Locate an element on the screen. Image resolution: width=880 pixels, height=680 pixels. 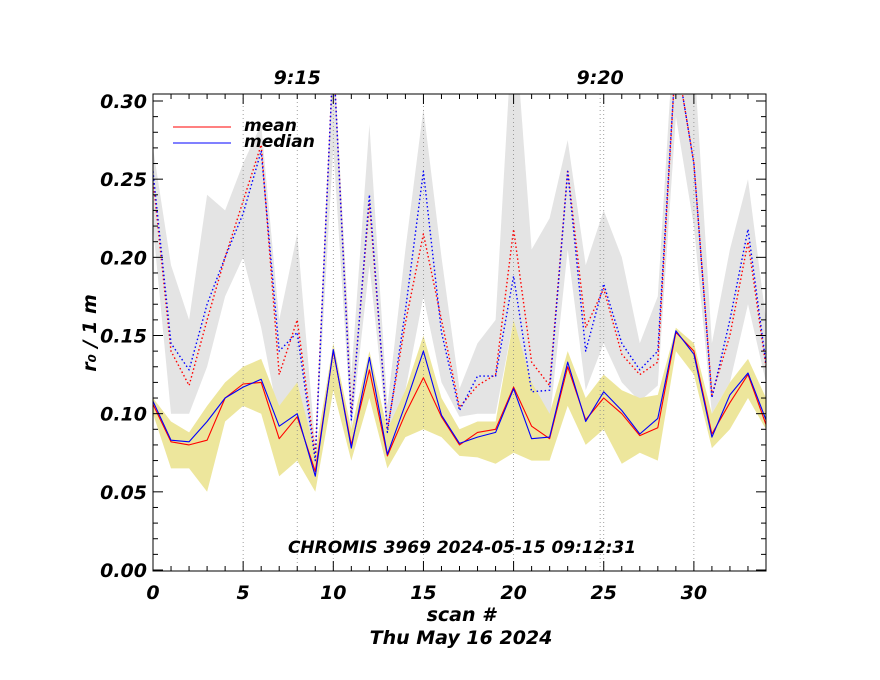
y-tick-labels: 0.00 0.05 0.10 0.15 0.20 0.25 0.30 is located at coordinates (123, 336).